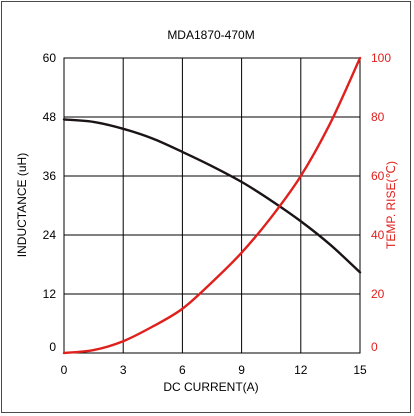  What do you see at coordinates (50, 176) in the screenshot?
I see `y-tick-label: 36` at bounding box center [50, 176].